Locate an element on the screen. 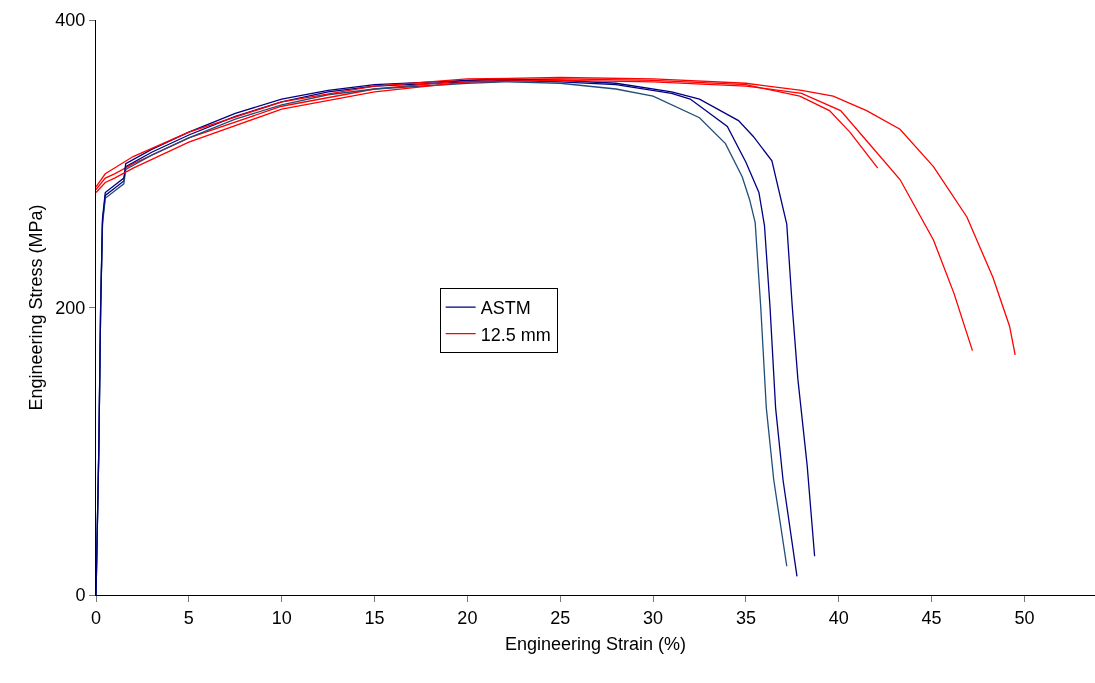 The image size is (1095, 683). legend-label: ASTM is located at coordinates (505, 308).